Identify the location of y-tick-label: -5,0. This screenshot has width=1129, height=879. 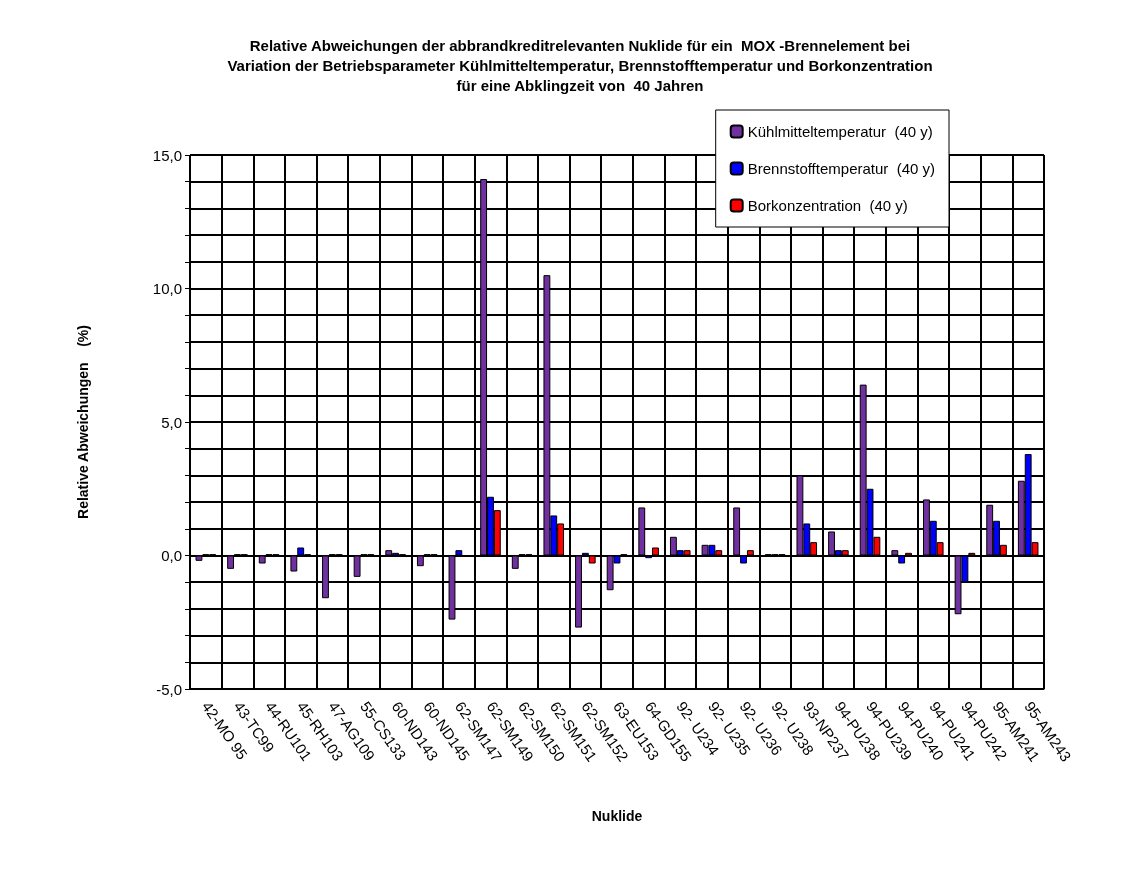
(169, 689).